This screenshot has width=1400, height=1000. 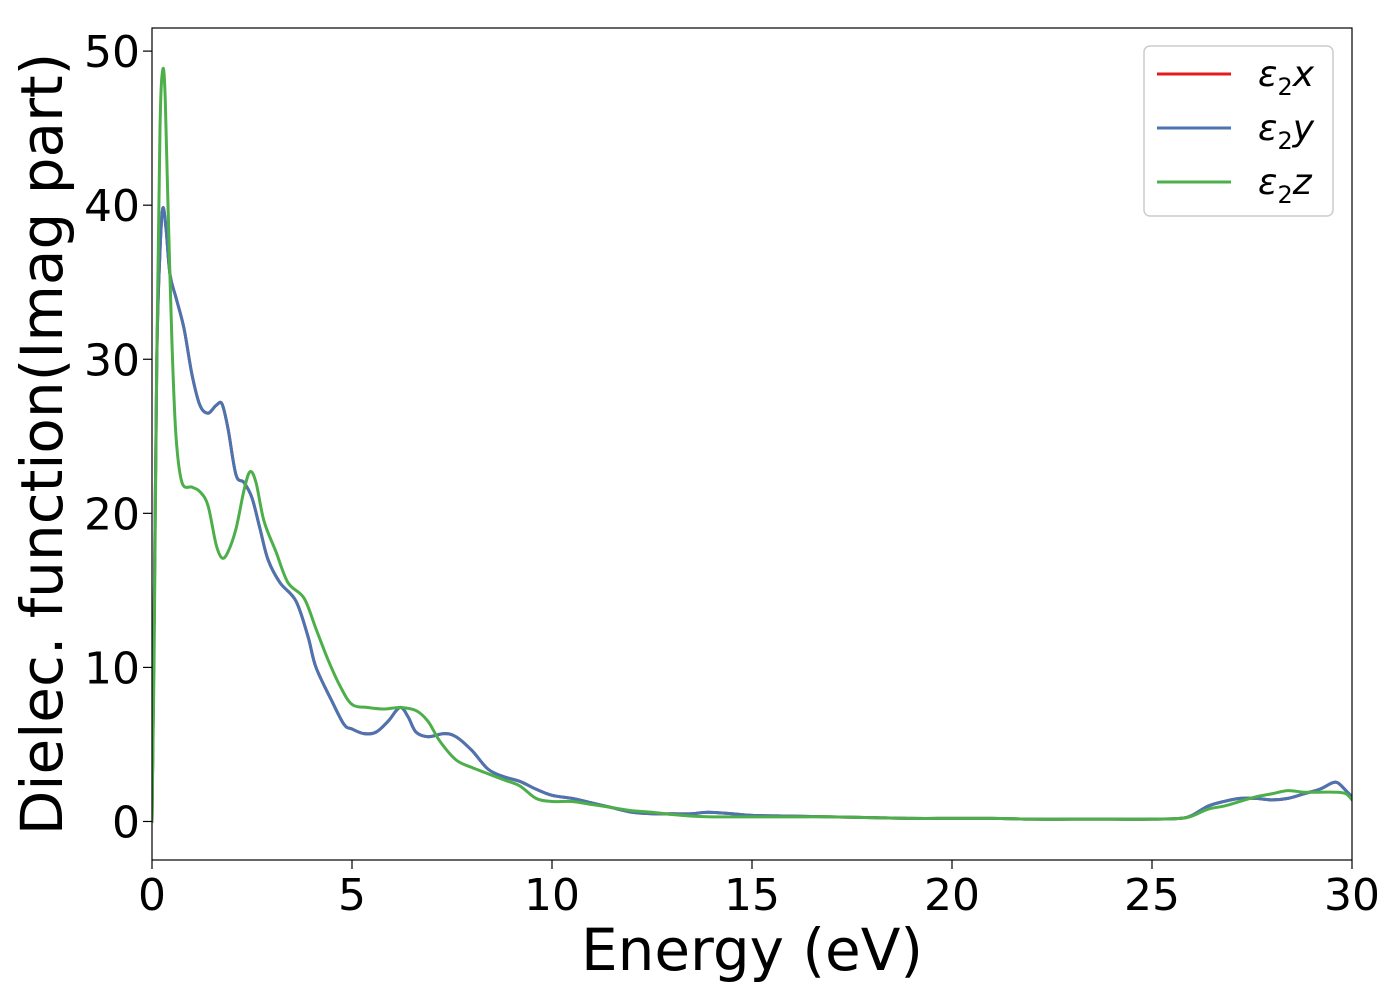 I want to click on legend-label-y: ε2y, so click(x=1286, y=131).